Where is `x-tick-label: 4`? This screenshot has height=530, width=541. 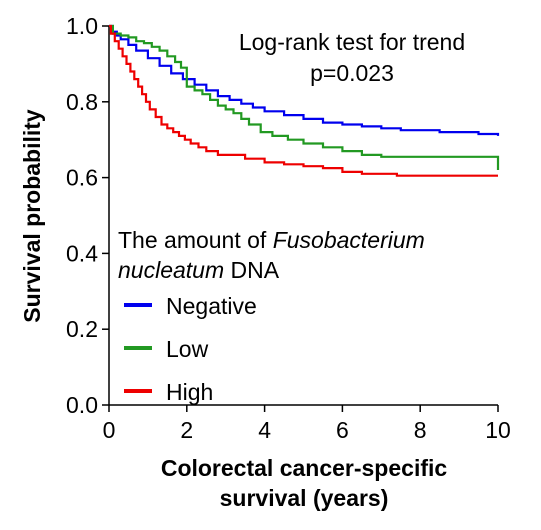
x-tick-label: 4 is located at coordinates (264, 430).